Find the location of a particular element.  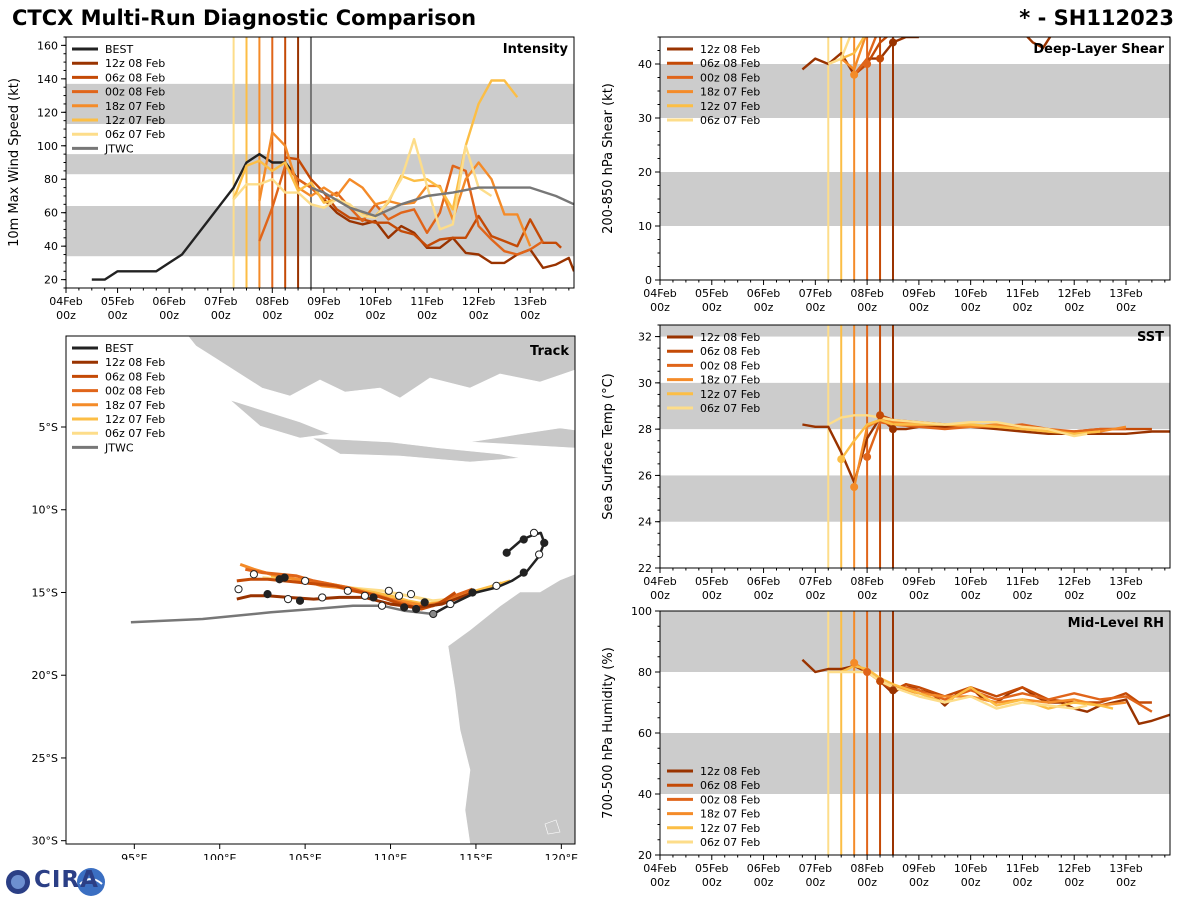

series-line-06z-08-feb is located at coordinates (1015, 692).